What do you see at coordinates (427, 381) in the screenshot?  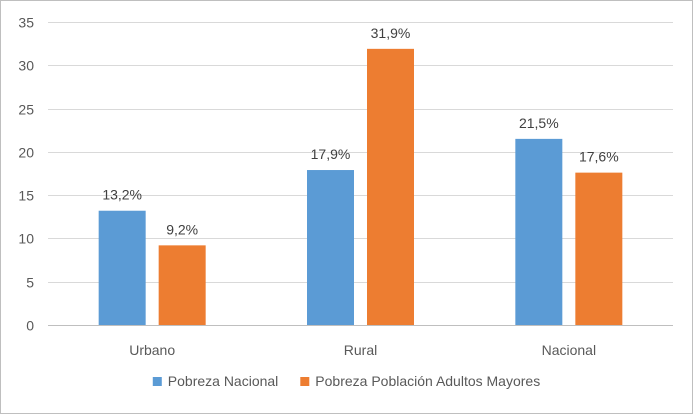 I see `legend-label: Pobreza Población Adultos Mayores` at bounding box center [427, 381].